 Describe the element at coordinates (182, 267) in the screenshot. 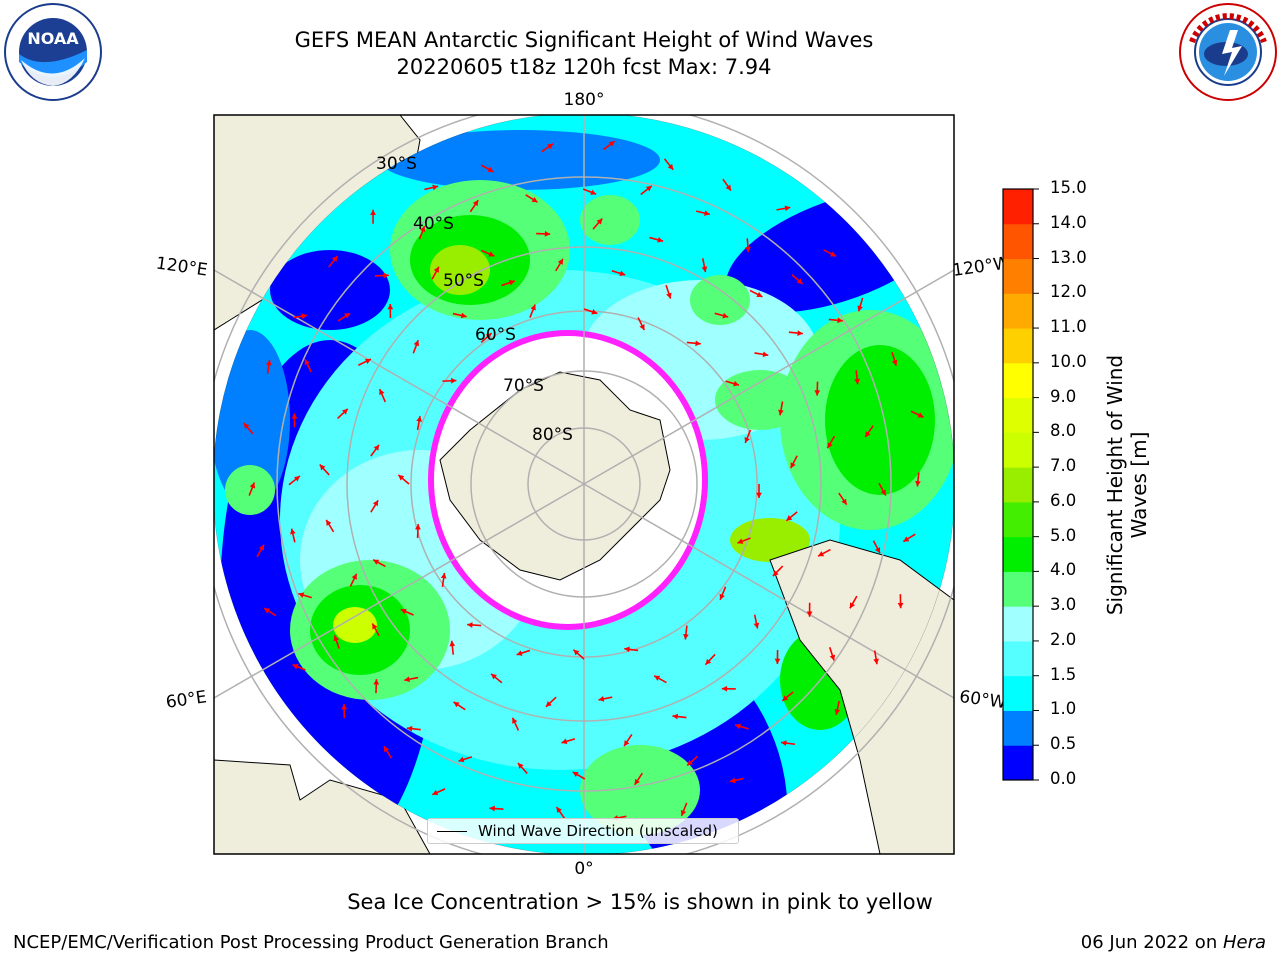

I see `lon-label-120e: 120°E` at that location.